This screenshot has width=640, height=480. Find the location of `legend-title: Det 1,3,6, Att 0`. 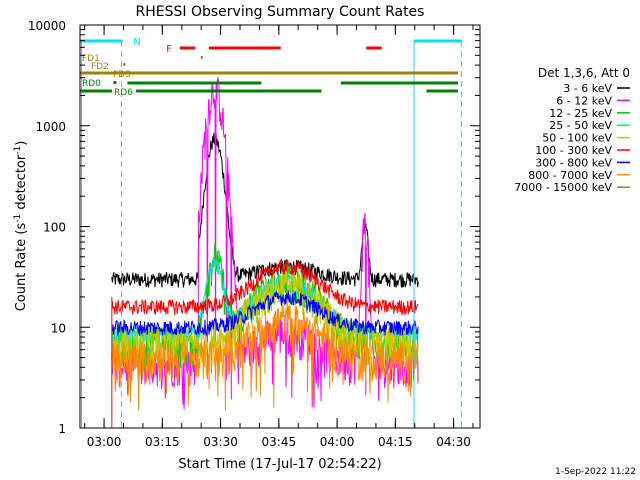

legend-title: Det 1,3,6, Att 0 is located at coordinates (584, 73).